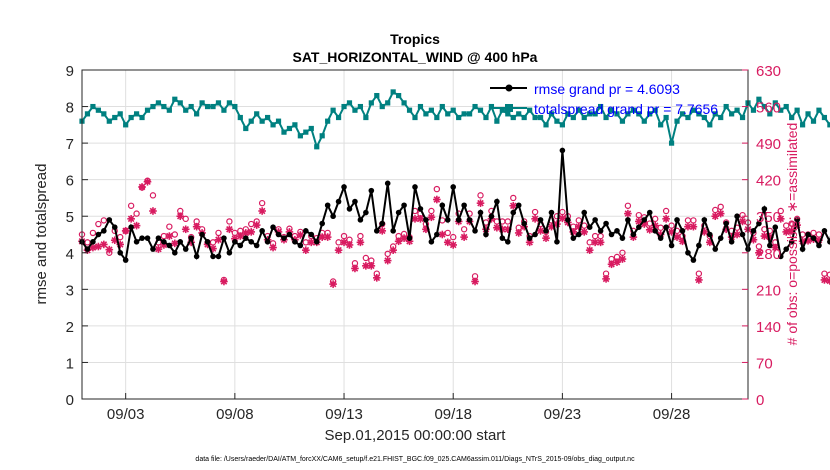 The image size is (830, 470). What do you see at coordinates (70, 108) in the screenshot?
I see `y-tick-label-left: 8` at bounding box center [70, 108].